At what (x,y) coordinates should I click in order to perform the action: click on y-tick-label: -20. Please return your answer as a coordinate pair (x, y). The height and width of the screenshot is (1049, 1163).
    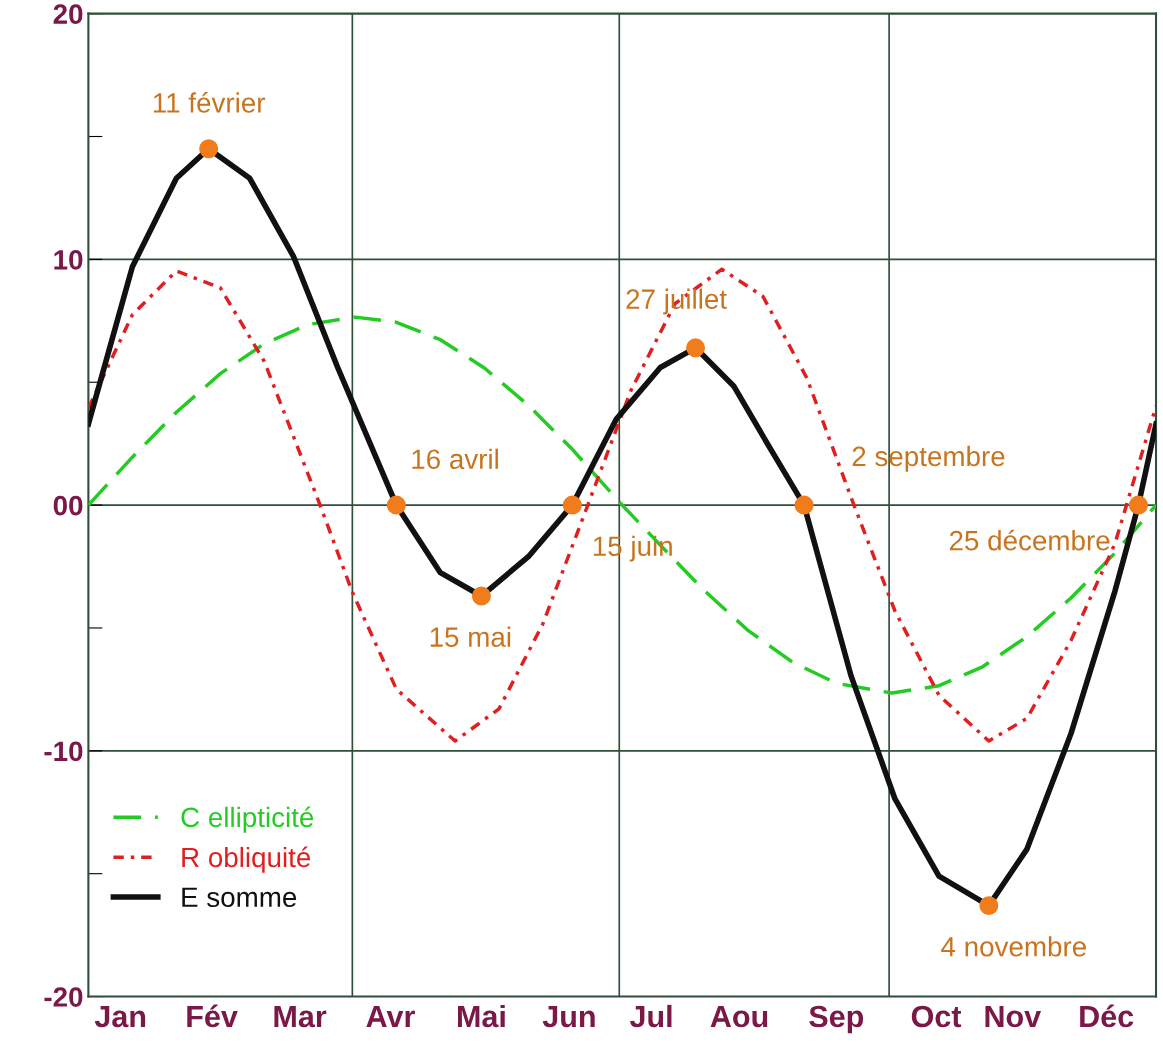
    Looking at the image, I should click on (63, 997).